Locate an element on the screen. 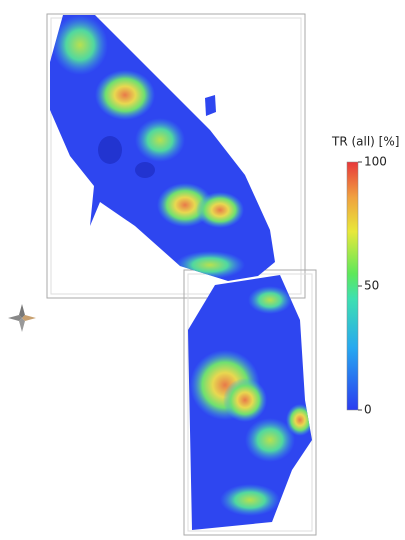  colorbar-tick-label: 0 is located at coordinates (368, 410).